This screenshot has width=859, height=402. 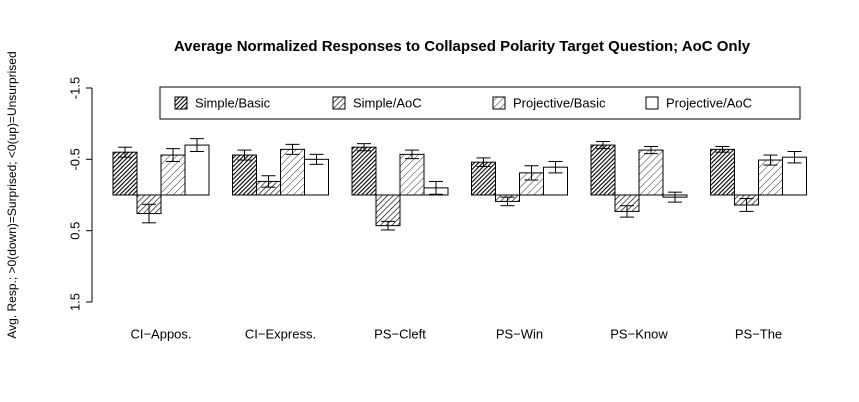 I want to click on x-tick-label: PS−Win, so click(x=519, y=333).